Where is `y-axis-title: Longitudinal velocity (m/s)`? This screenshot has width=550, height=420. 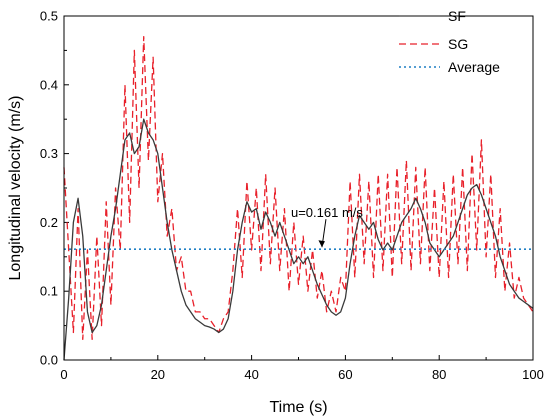 y-axis-title: Longitudinal velocity (m/s) is located at coordinates (15, 188).